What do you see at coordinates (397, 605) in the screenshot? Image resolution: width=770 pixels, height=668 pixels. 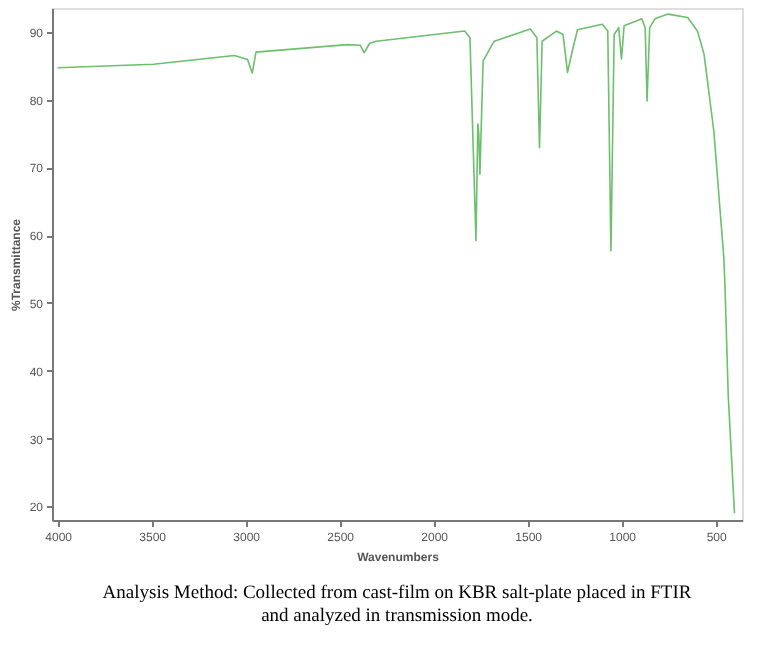 I see `text: Analysis Method: Collected from cast-film on KBR salt-plate placed in FTIR and analyzed in transmission mode.` at bounding box center [397, 605].